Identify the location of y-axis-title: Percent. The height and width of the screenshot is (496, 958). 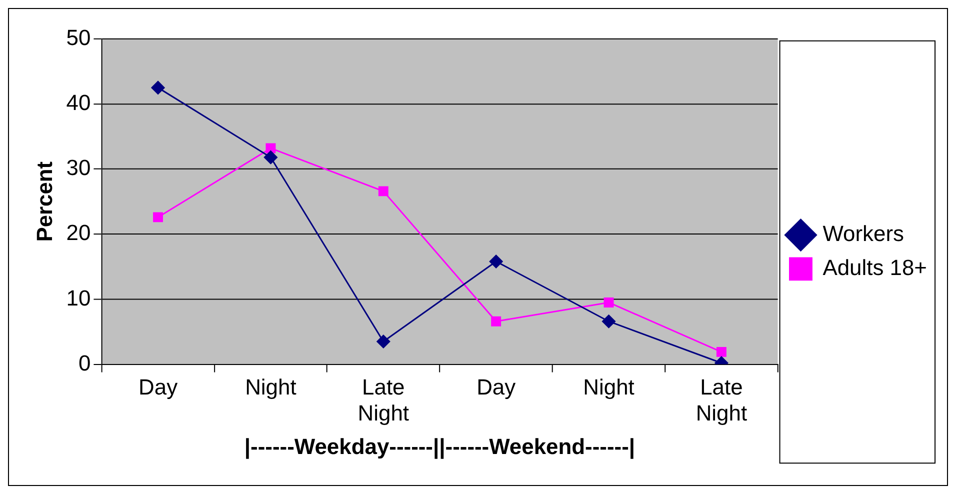
(45, 201).